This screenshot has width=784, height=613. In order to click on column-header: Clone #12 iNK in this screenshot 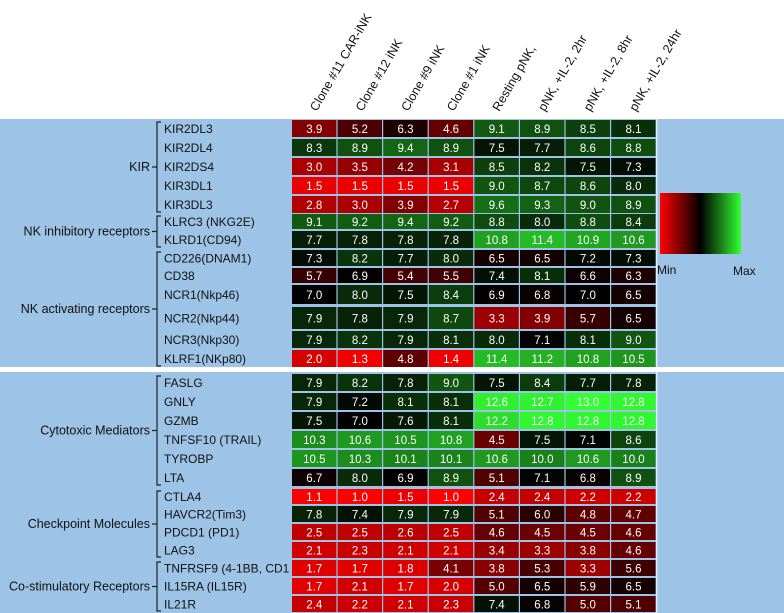, I will do `click(379, 74)`.